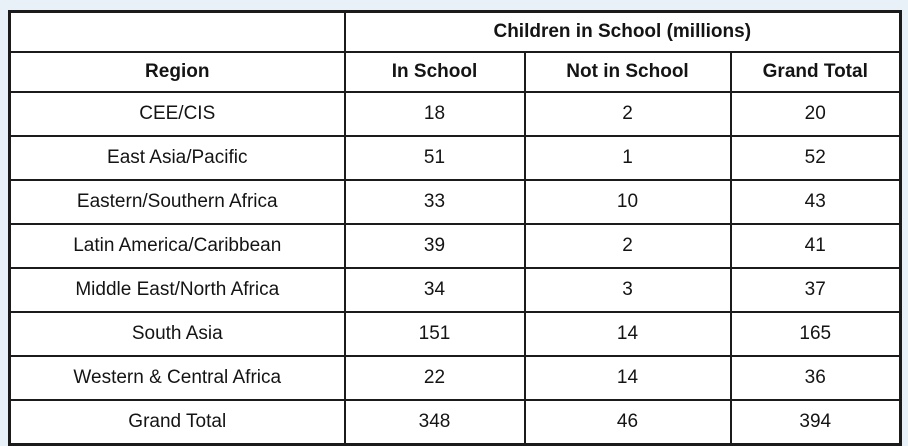 Image resolution: width=908 pixels, height=446 pixels. Describe the element at coordinates (434, 290) in the screenshot. I see `value-cell: 34` at that location.